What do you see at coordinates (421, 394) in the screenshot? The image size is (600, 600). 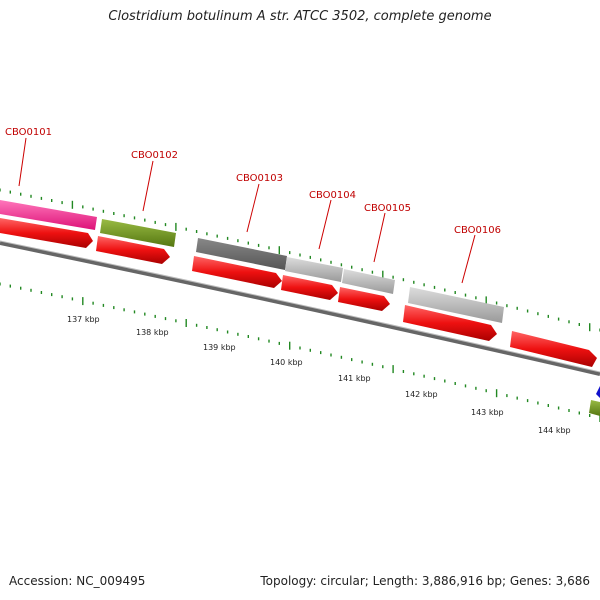 I see `kbp-label: 142 kbp` at bounding box center [421, 394].